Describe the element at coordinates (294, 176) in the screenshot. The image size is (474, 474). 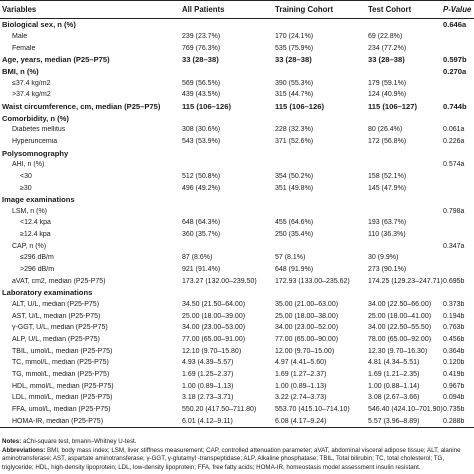
I see `training-cohort-cell: 354 (50.2%)` at that location.